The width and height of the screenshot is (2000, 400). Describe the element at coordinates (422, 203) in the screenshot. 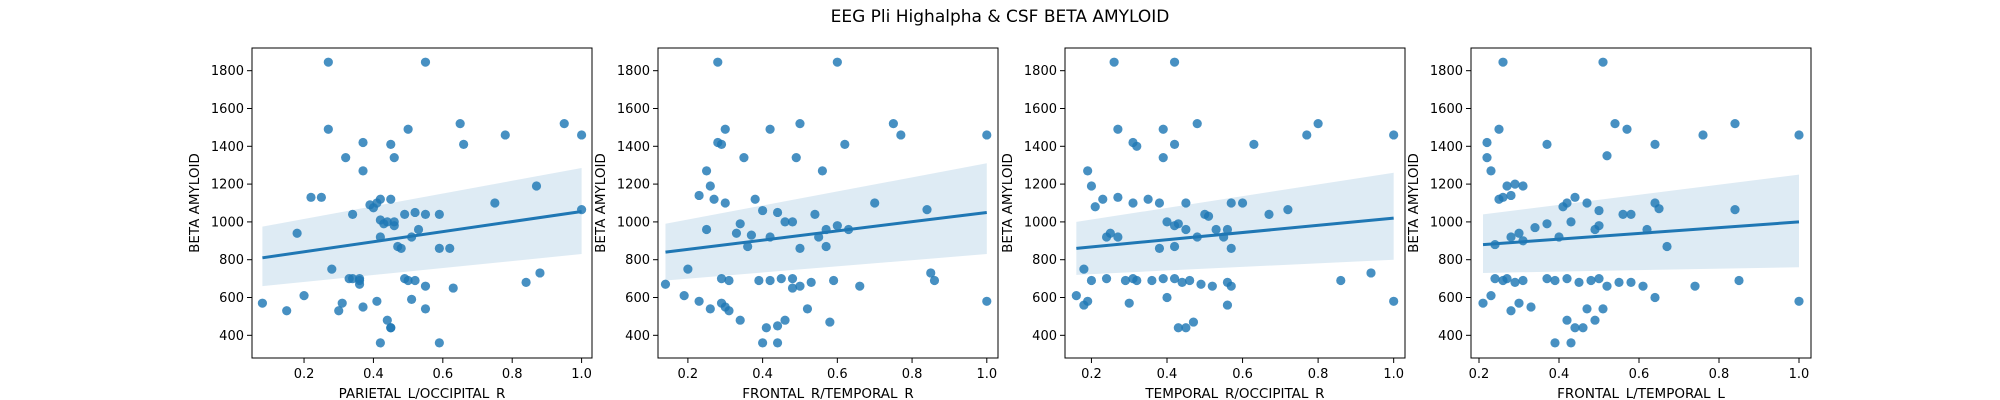

I see `axes-frame` at that location.